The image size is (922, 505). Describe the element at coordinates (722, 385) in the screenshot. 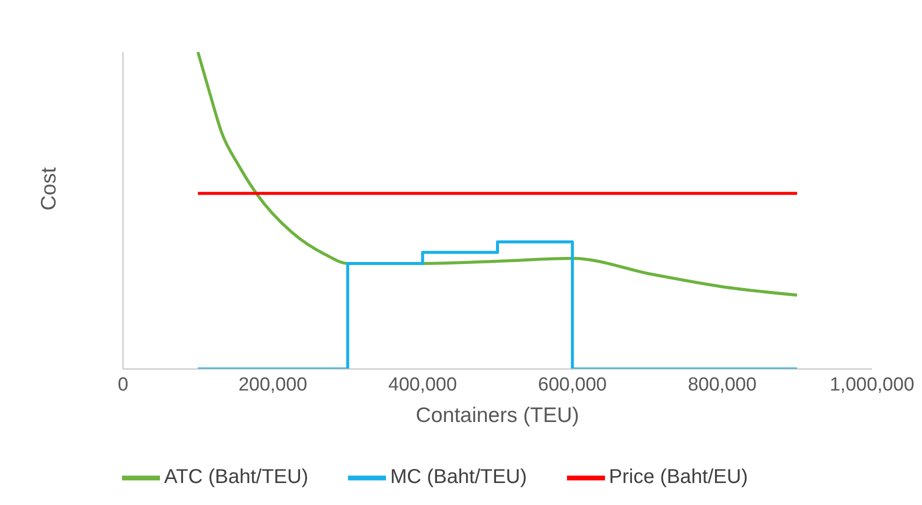

I see `x-tick-label: 800,000` at that location.